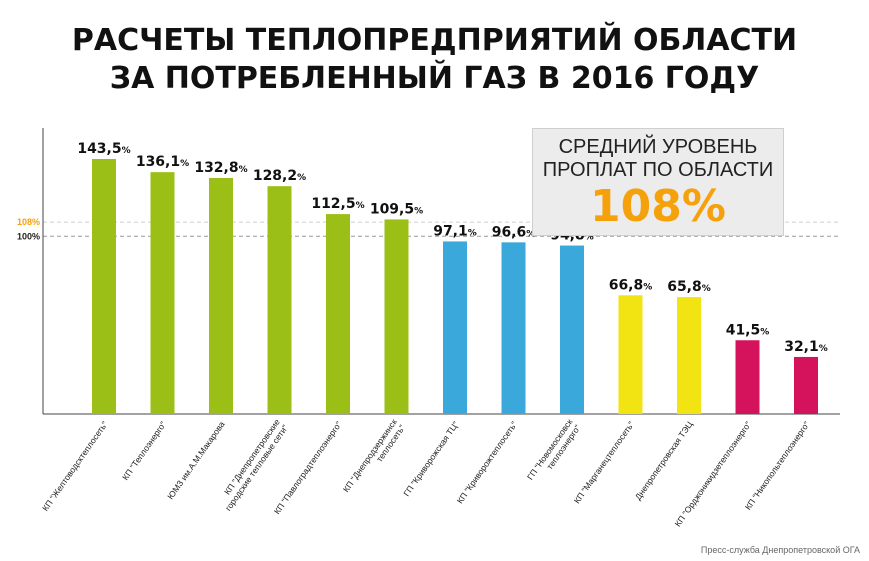 The image size is (869, 561). What do you see at coordinates (777, 465) in the screenshot?
I see `category-label-13: КП "Никопольтеплоэнерго"` at bounding box center [777, 465].